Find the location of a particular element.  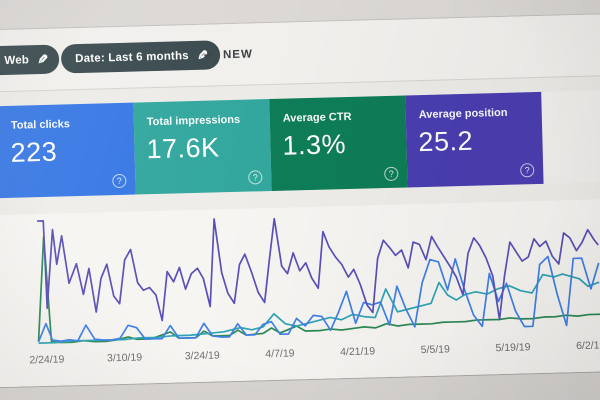

metric-card-total-clicks: Total clicks 223 ? is located at coordinates (68, 150).